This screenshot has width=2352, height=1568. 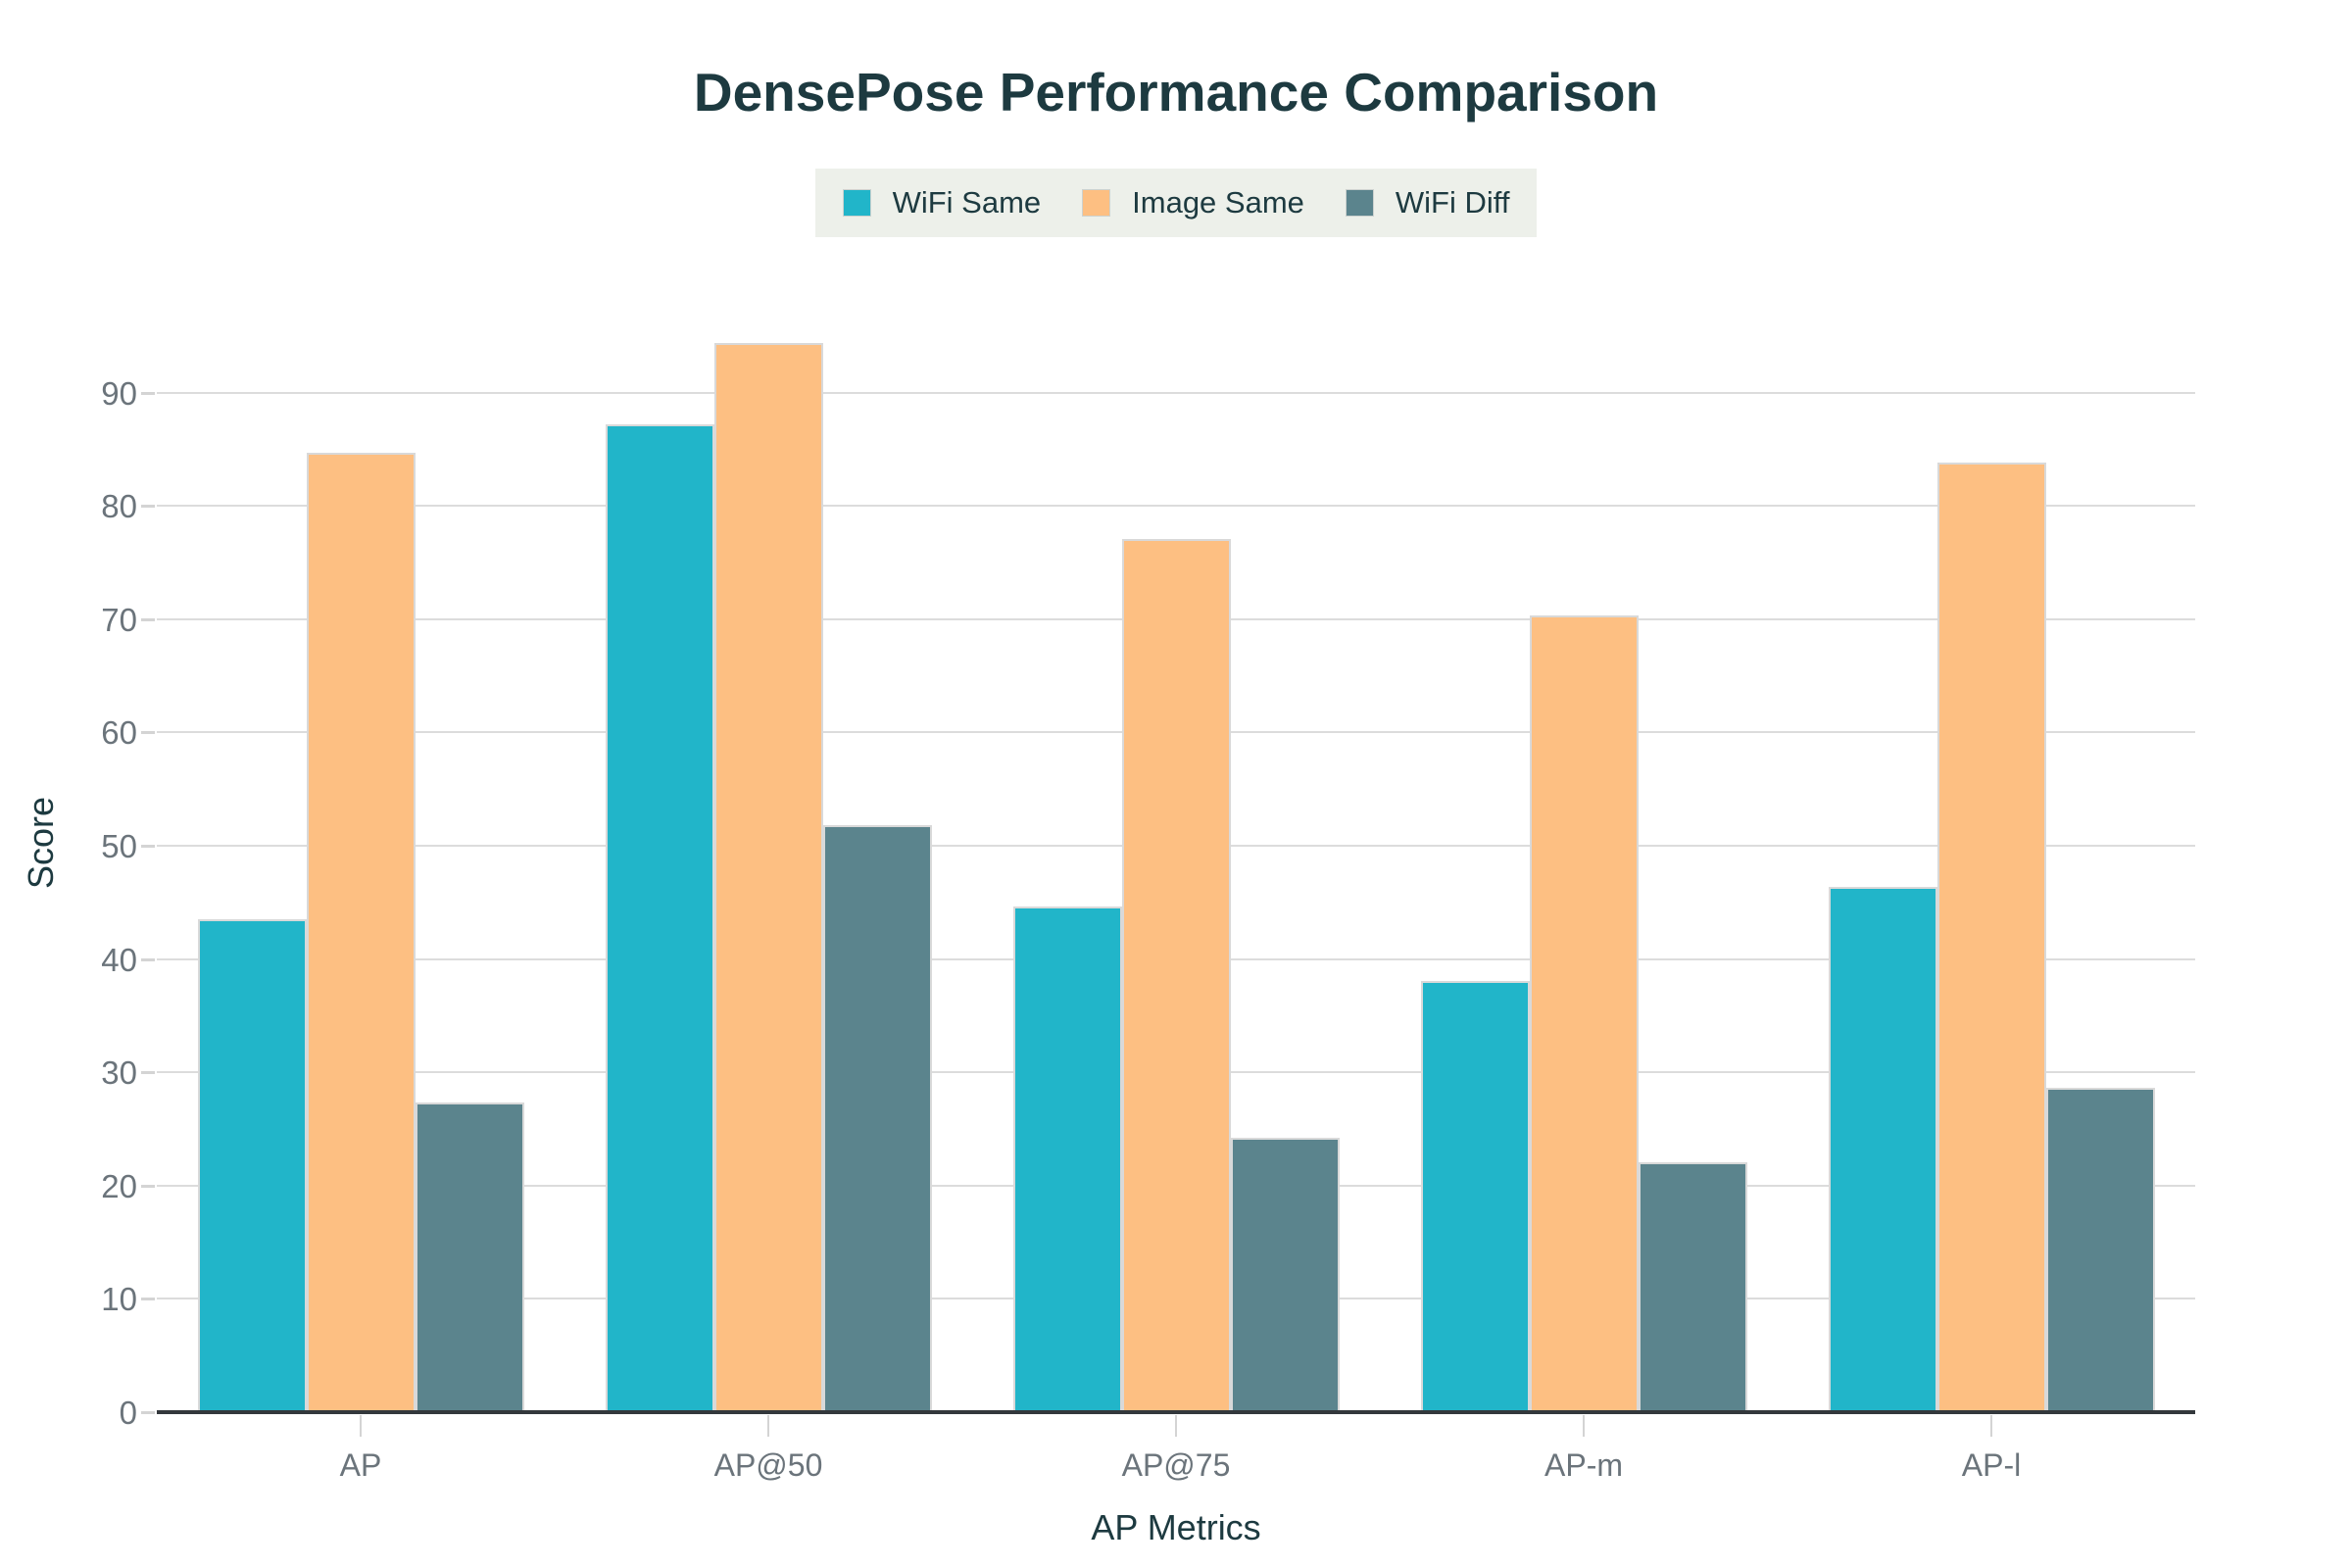 I want to click on y-tick-label: 20, so click(x=119, y=1185).